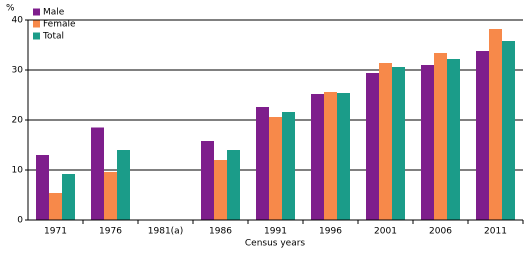  What do you see at coordinates (440, 232) in the screenshot?
I see `x-tick-label: 2006` at bounding box center [440, 232].